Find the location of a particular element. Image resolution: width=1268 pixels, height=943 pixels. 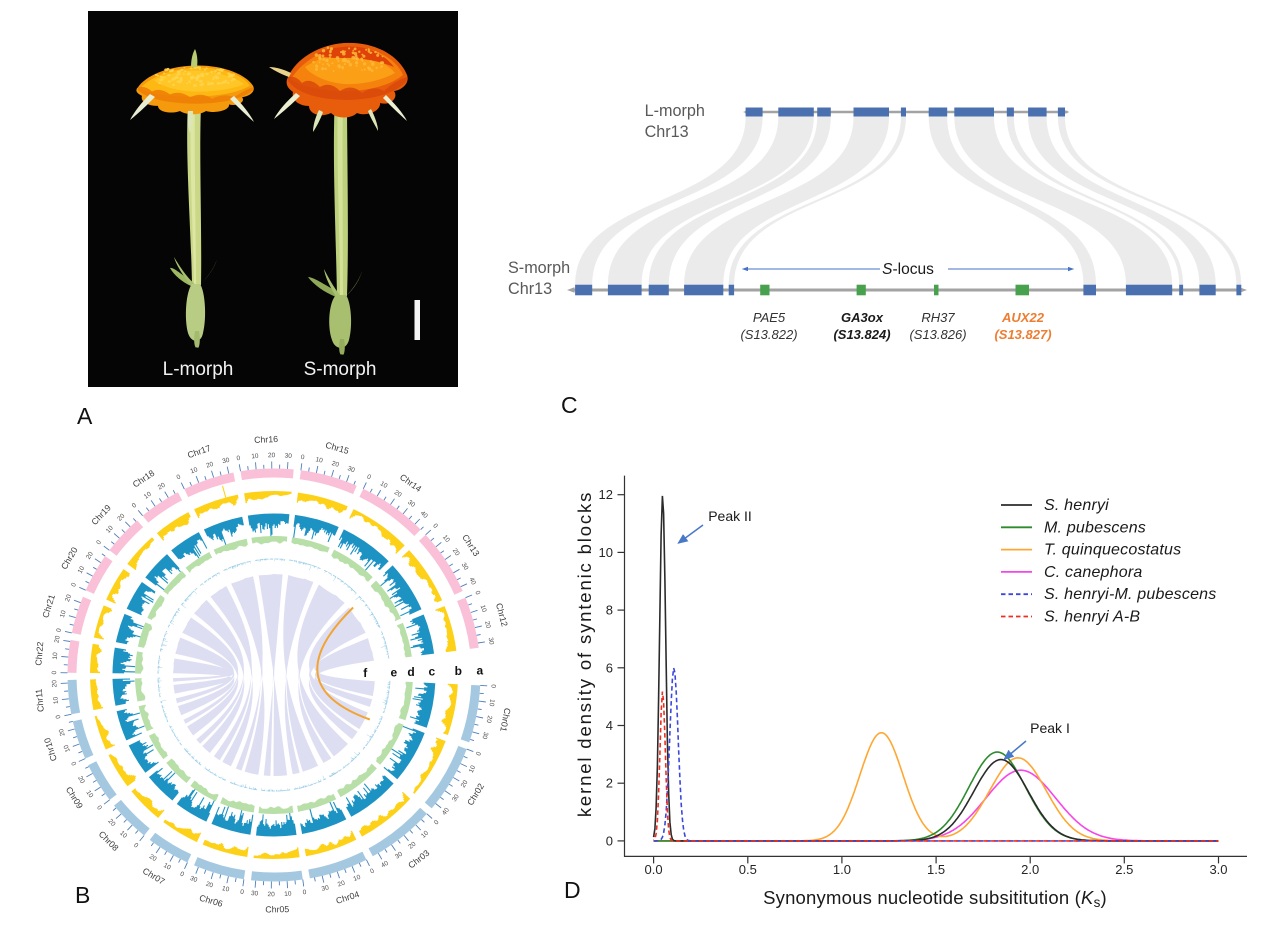

svg-text: 12 is located at coordinates (606, 494).